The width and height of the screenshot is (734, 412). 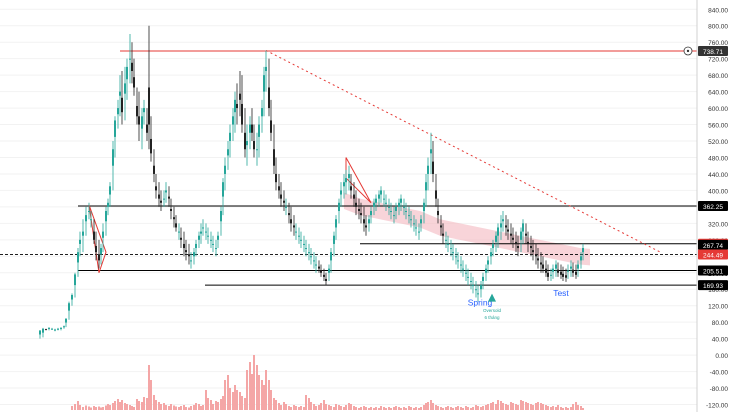 I want to click on crosshair-icon, so click(x=688, y=51).